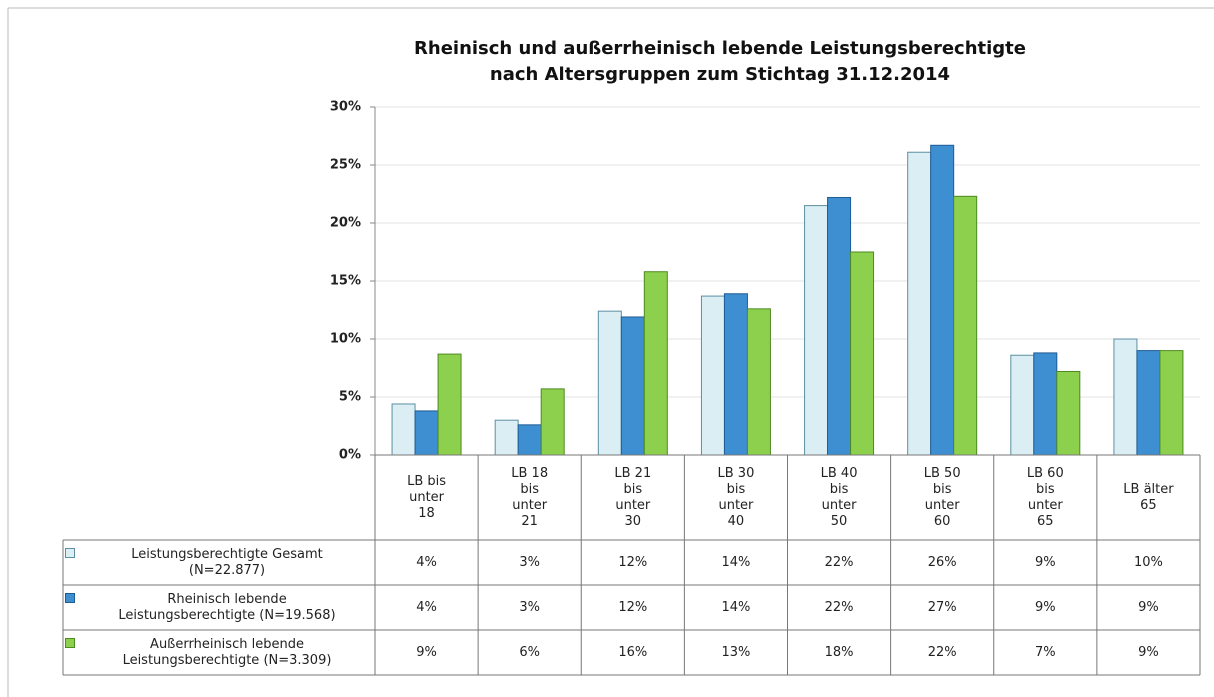 The width and height of the screenshot is (1214, 697). What do you see at coordinates (633, 652) in the screenshot?
I see `data-label: 16%` at bounding box center [633, 652].